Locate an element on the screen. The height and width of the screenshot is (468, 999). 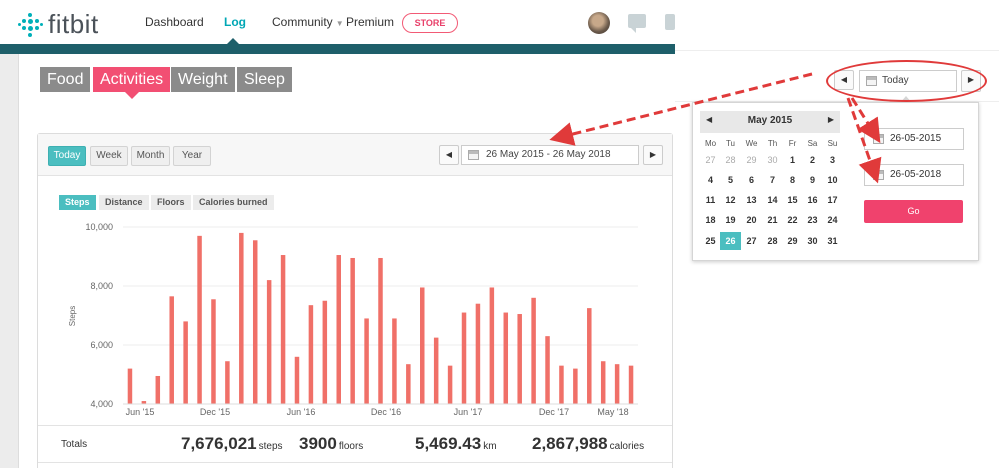
period-today-button: Today is located at coordinates (67, 156).